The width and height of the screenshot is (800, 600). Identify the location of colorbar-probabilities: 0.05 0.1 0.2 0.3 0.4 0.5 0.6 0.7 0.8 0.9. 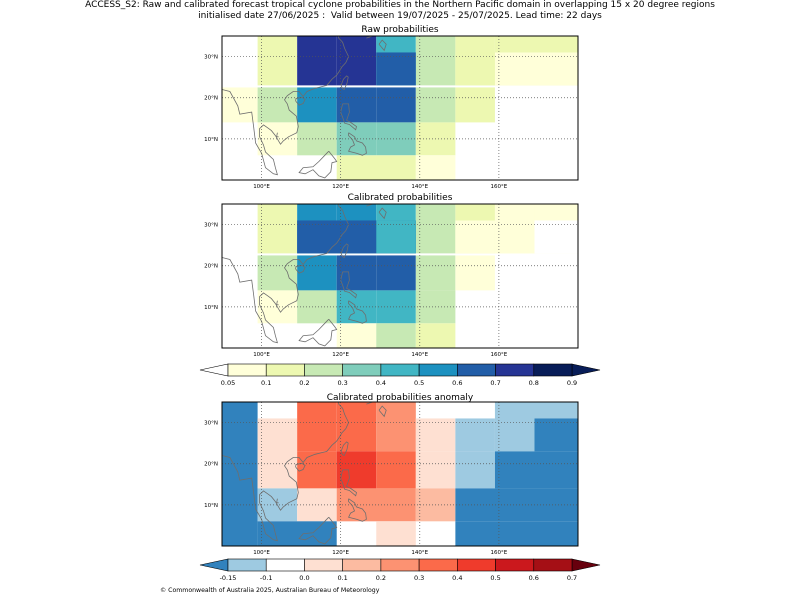
(400, 375).